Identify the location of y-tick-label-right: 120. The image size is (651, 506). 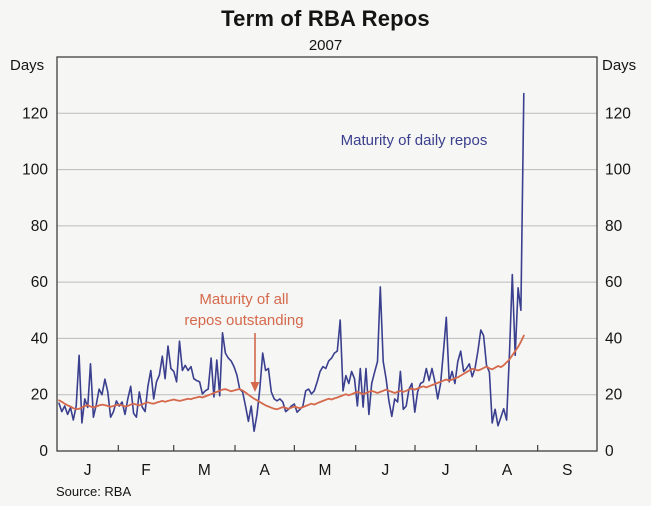
(618, 113).